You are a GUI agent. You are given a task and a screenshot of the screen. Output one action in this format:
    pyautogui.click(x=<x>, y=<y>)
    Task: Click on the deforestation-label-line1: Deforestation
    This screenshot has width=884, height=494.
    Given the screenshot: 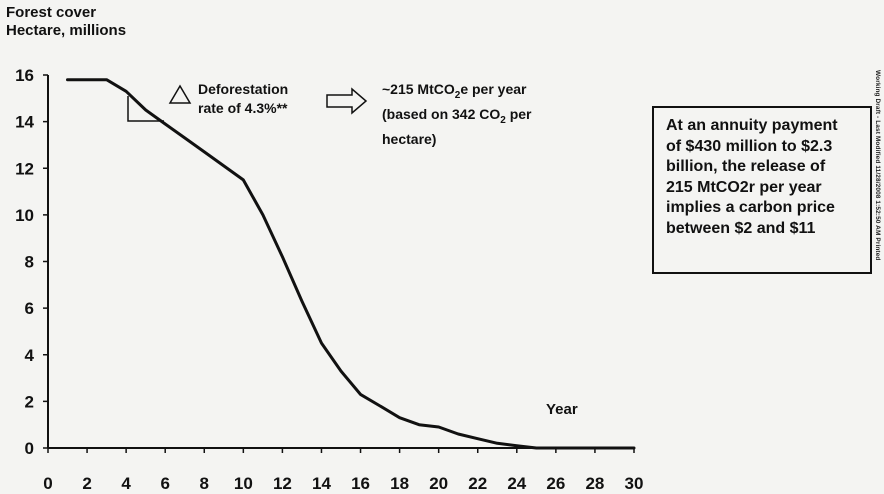 What is the action you would take?
    pyautogui.click(x=243, y=89)
    